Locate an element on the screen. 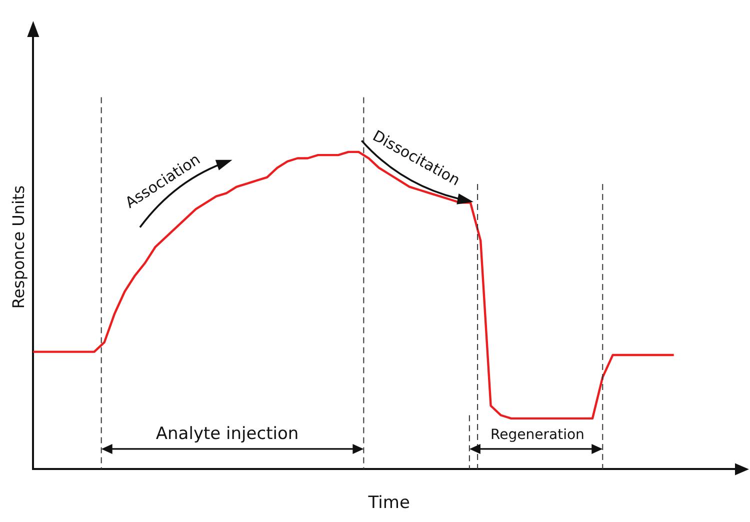 The width and height of the screenshot is (750, 522). y-axis-title: Responce Units is located at coordinates (18, 247).